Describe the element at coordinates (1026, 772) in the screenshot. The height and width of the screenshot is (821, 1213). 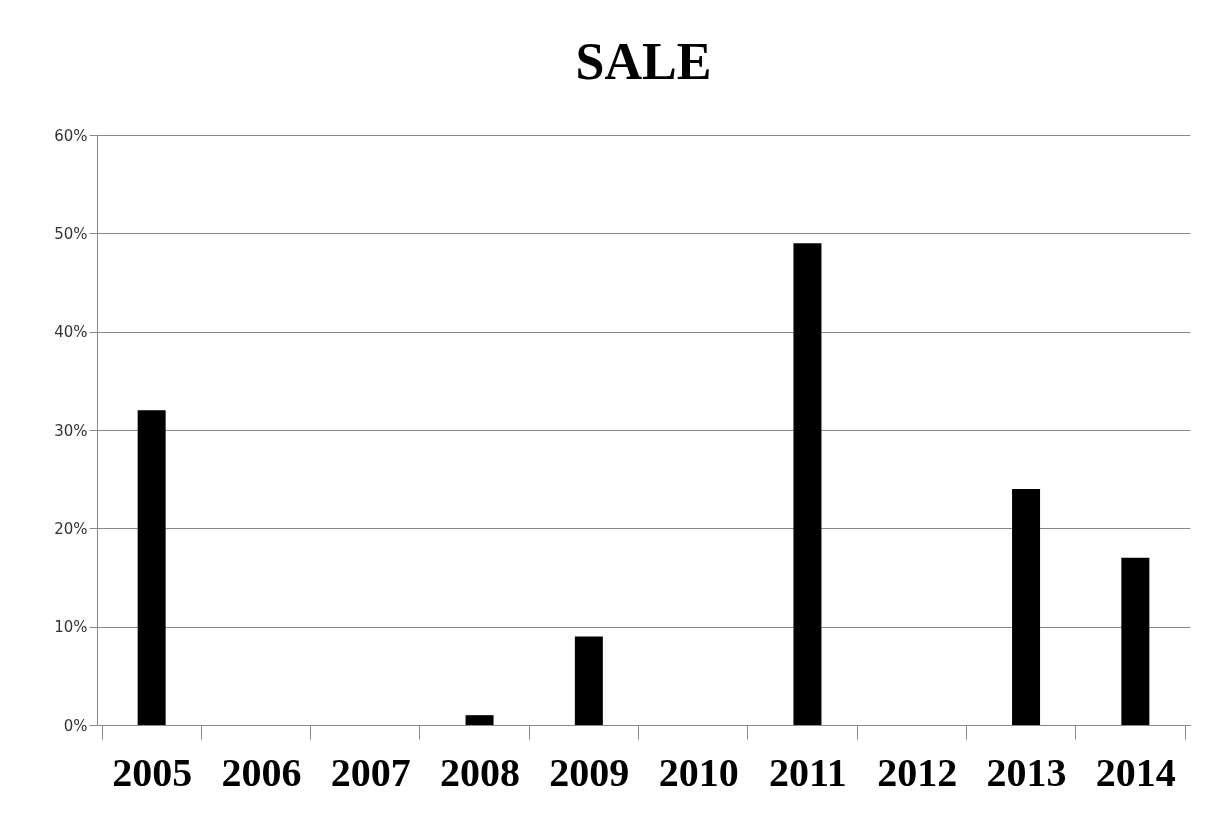
I see `x-tick-label: 2013` at that location.